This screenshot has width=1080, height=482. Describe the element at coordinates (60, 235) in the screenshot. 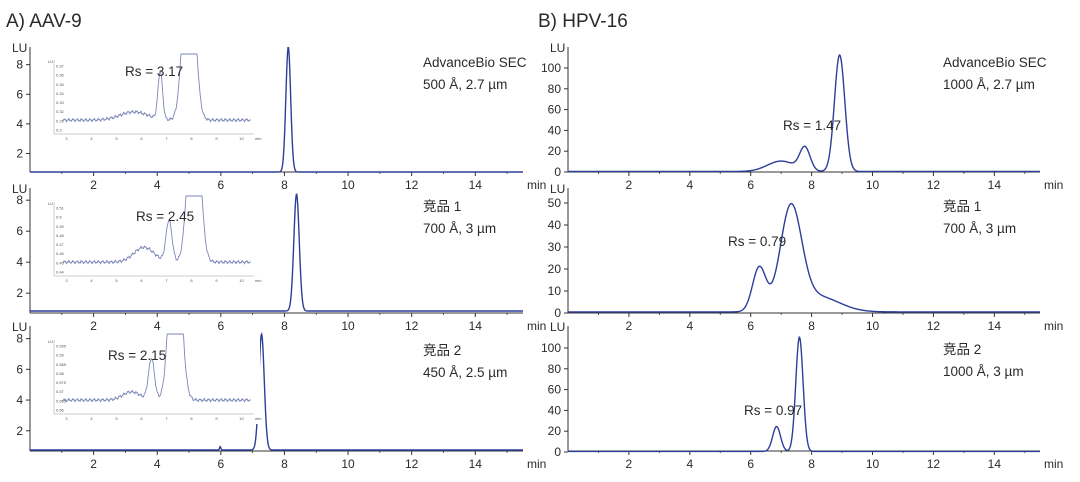

I see `inset-y-tick: 0.48` at that location.